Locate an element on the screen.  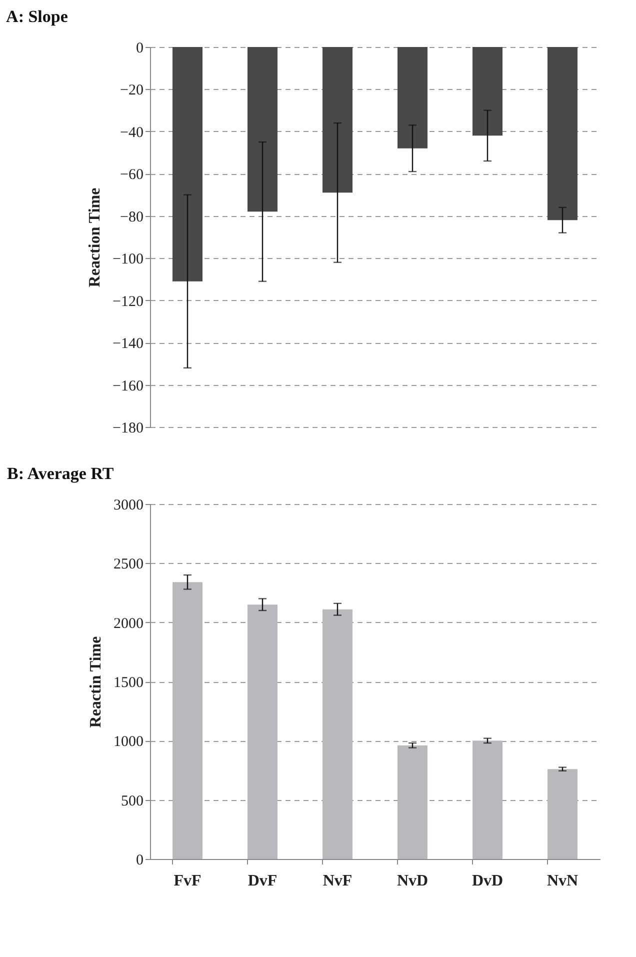
x-tick-label: NvD is located at coordinates (412, 881).